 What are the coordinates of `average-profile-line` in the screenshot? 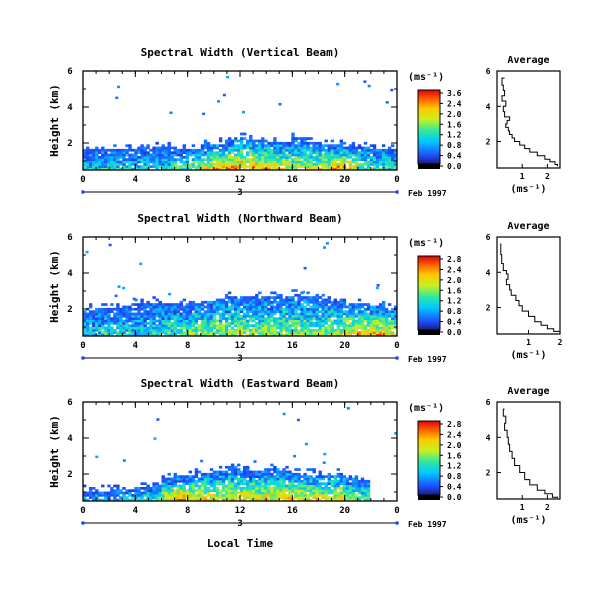 It's located at (530, 288).